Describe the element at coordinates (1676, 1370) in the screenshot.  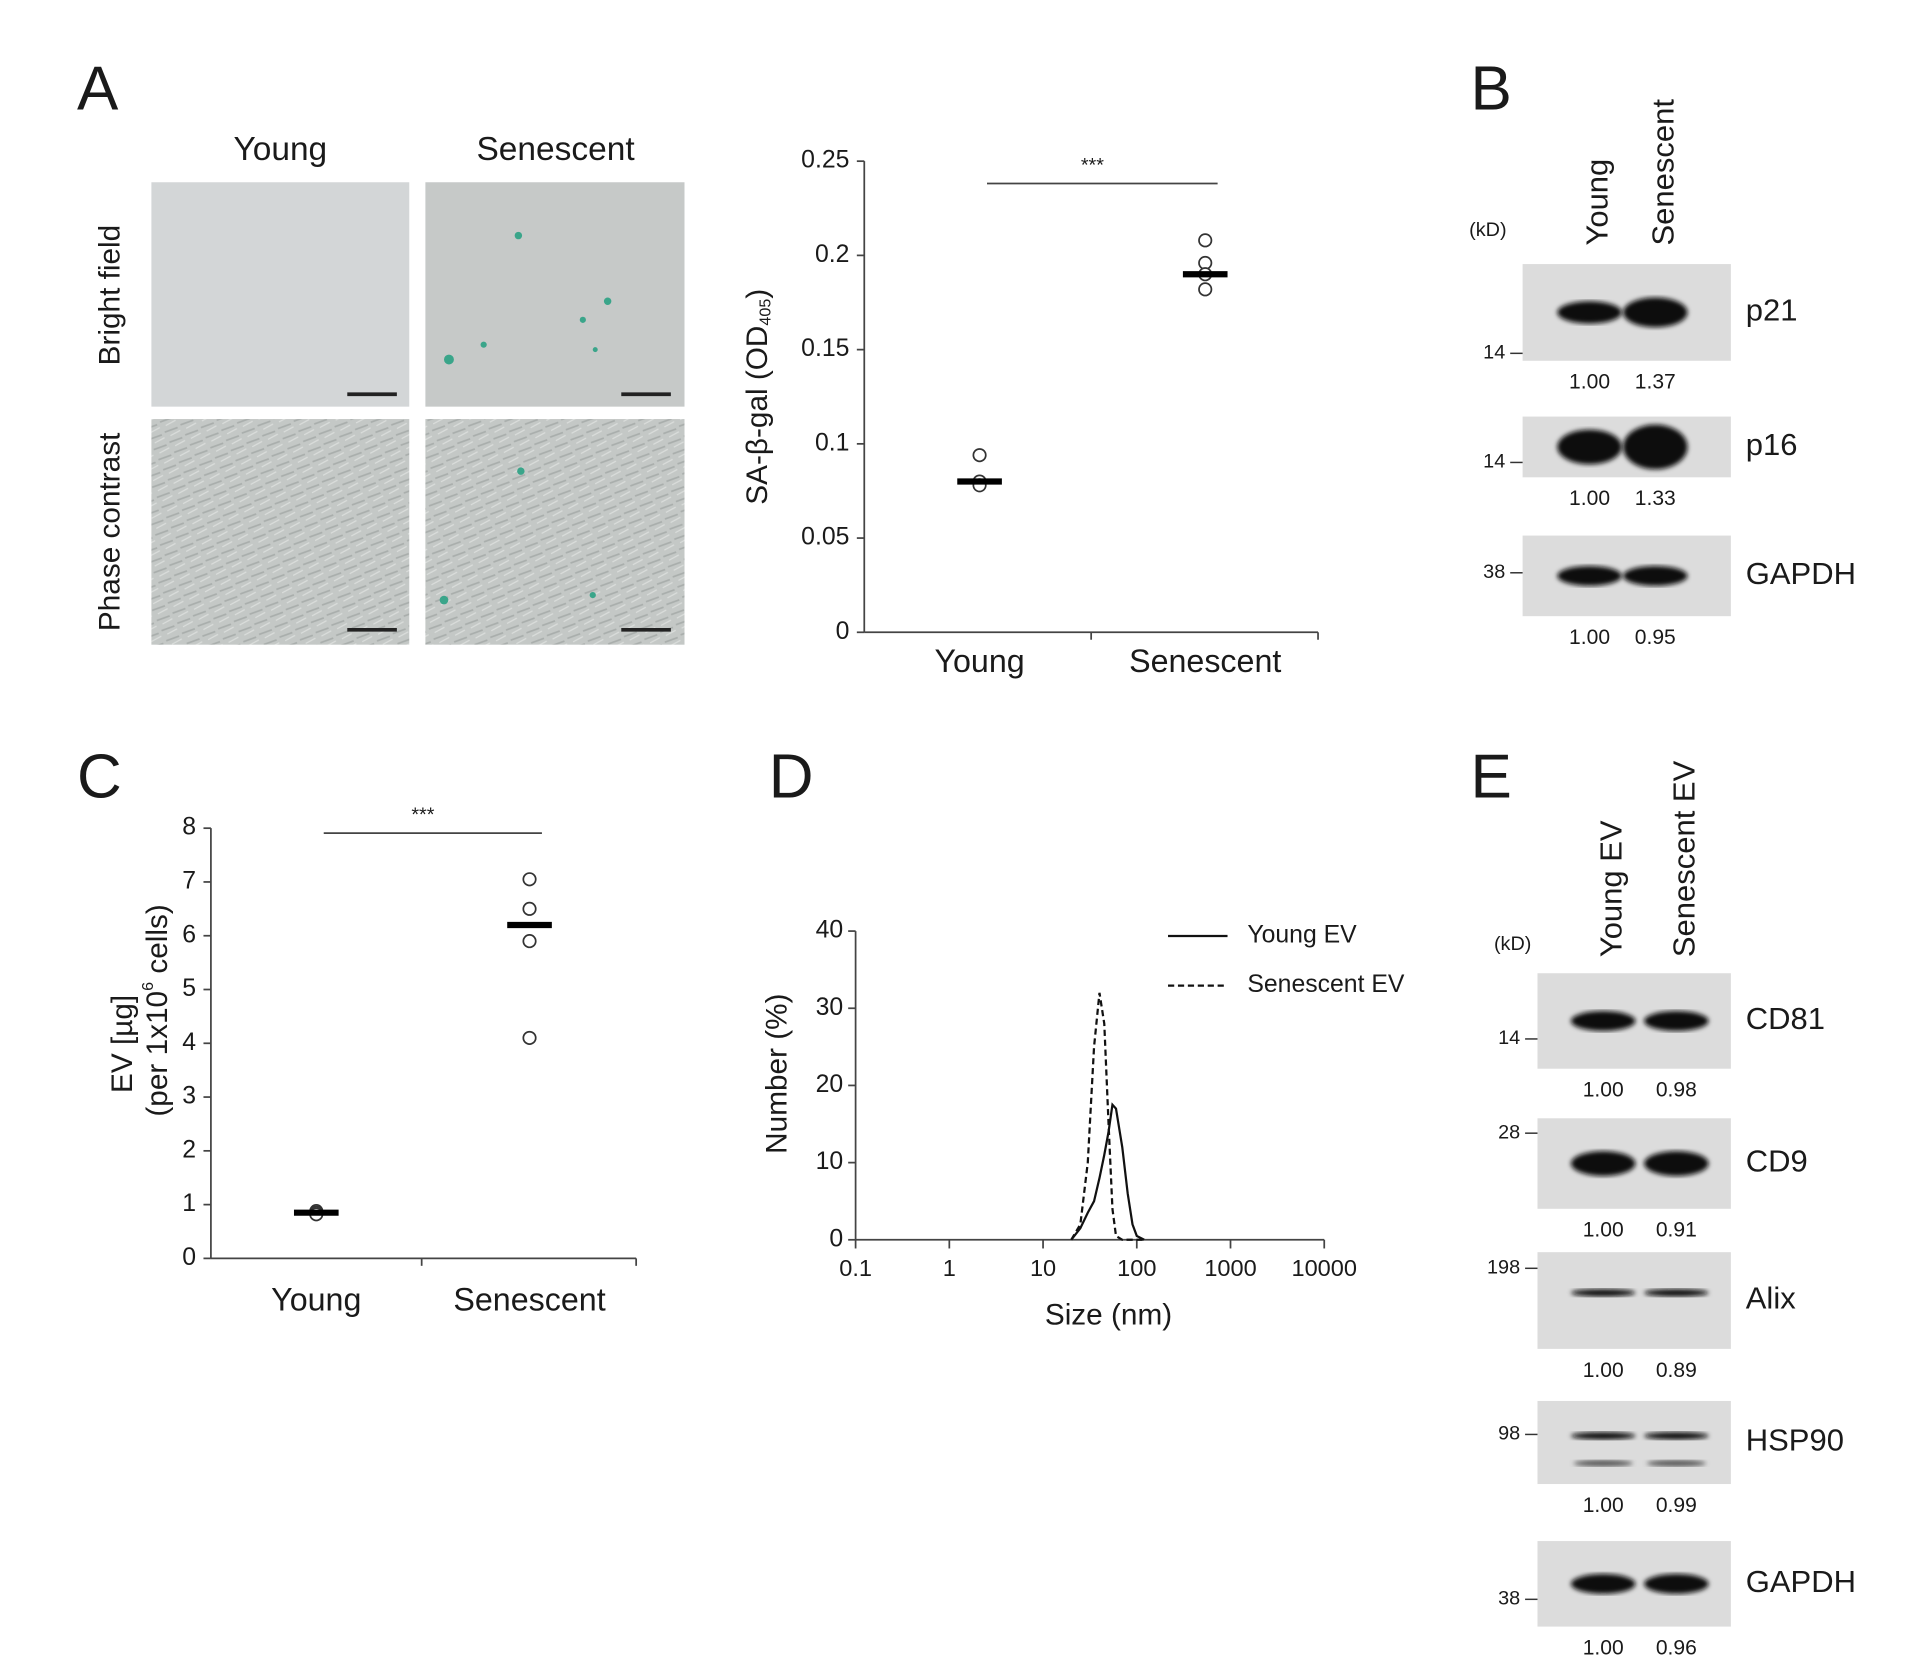
I see `quantification: 0.89` at that location.